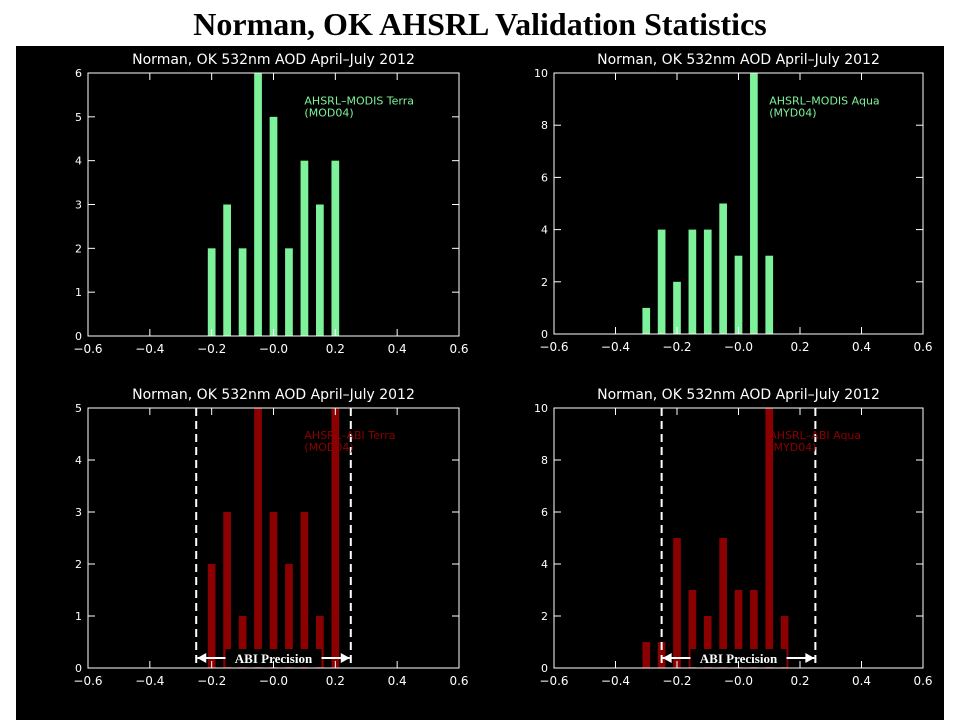  I want to click on page-title: Norman, OK AHSRL Validation Statistics, so click(480, 24).